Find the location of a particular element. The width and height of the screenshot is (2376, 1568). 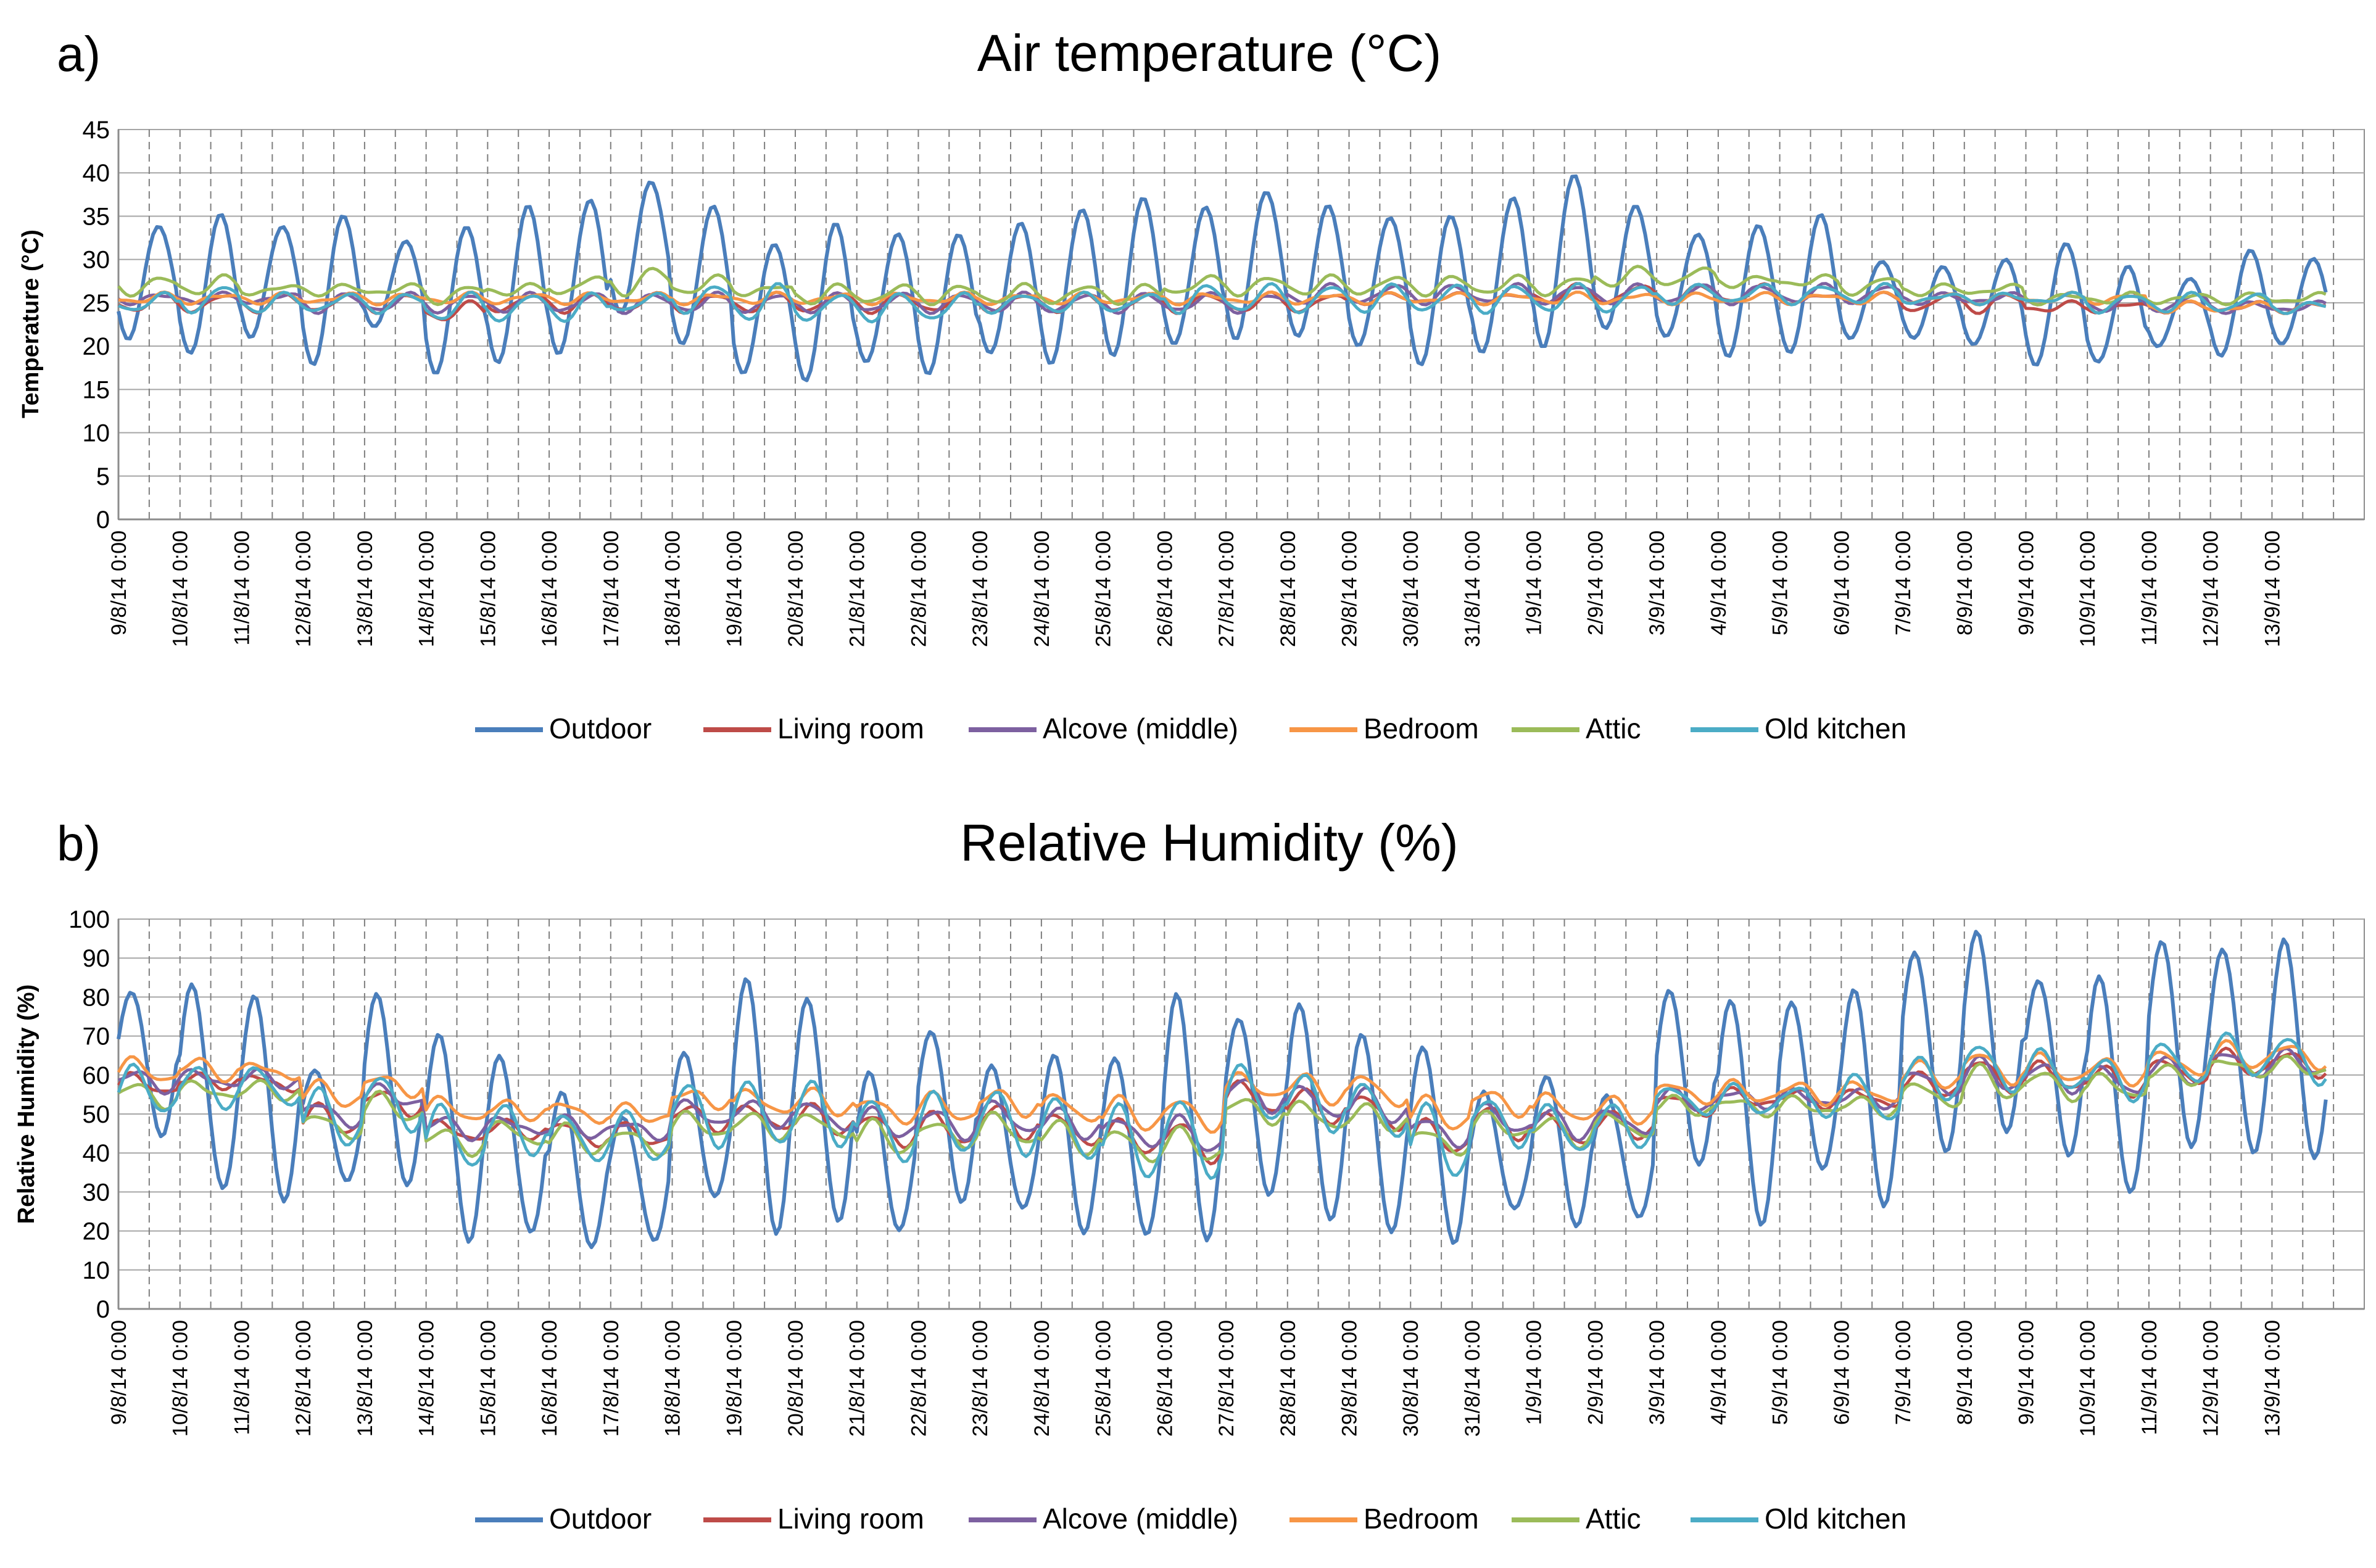

humidity-x-tick-label: 2/9/14 0:00 is located at coordinates (1596, 1372).